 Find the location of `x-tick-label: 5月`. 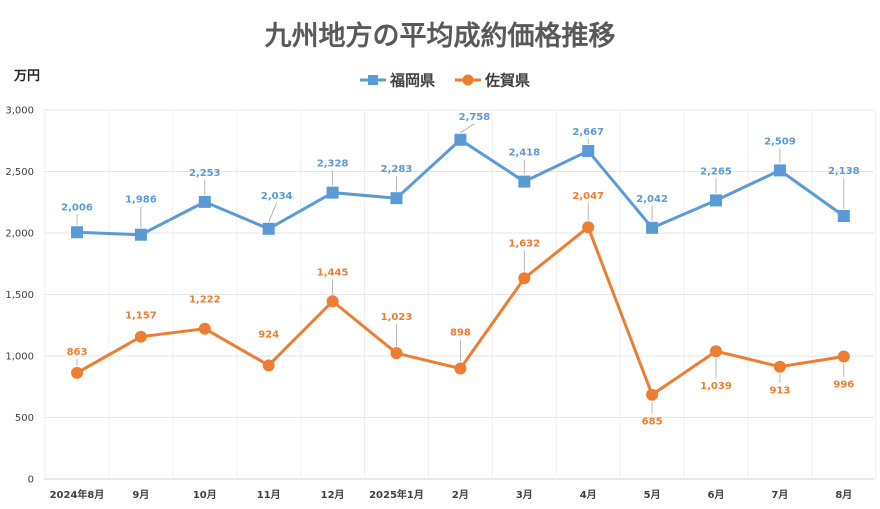

x-tick-label: 5月 is located at coordinates (652, 495).